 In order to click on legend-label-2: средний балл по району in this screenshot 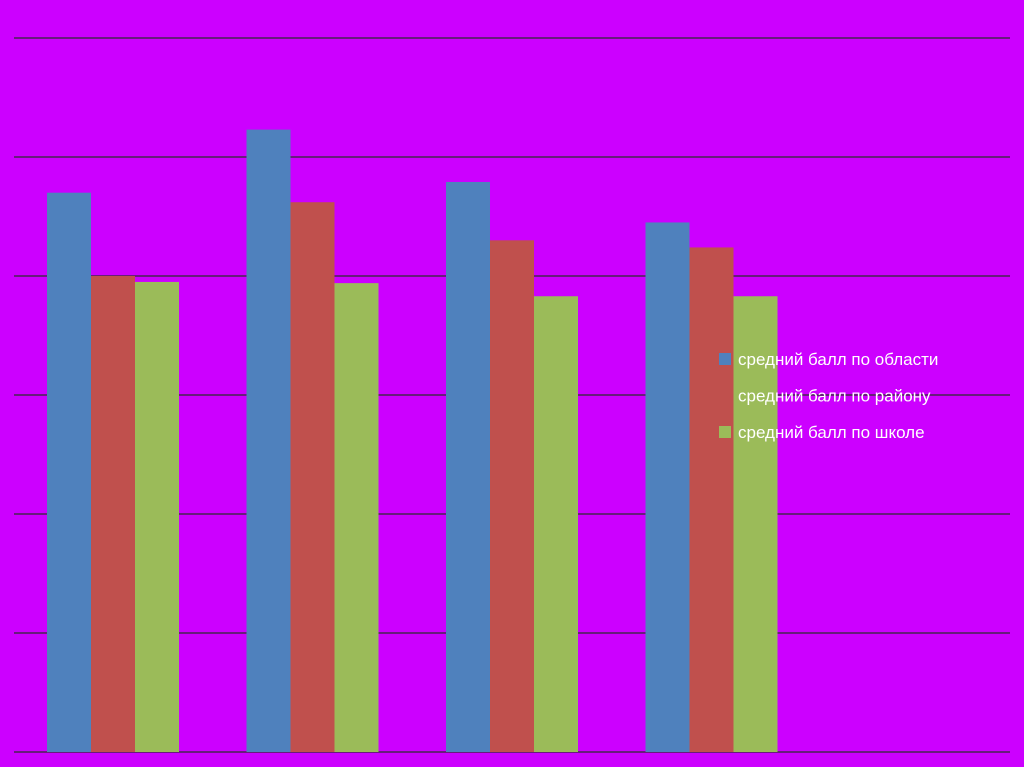, I will do `click(834, 396)`.